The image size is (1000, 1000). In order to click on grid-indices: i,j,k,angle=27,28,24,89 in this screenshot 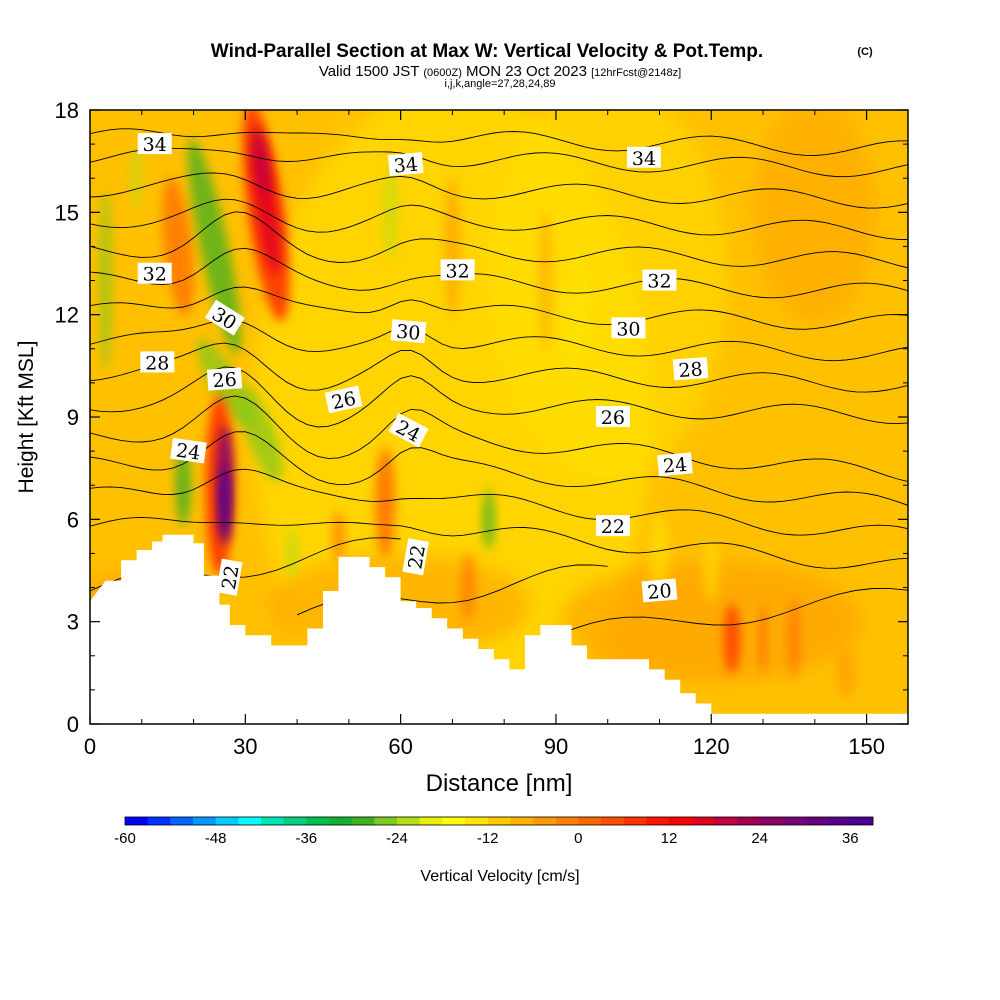, I will do `click(499, 84)`.